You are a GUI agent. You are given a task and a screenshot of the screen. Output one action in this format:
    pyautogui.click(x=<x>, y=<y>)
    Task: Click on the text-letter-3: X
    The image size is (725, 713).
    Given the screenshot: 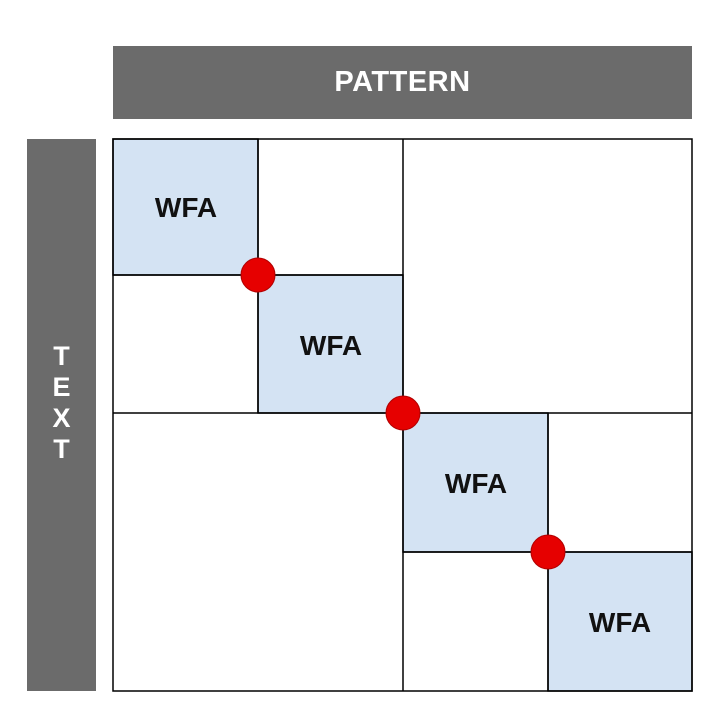 What is the action you would take?
    pyautogui.click(x=61, y=418)
    